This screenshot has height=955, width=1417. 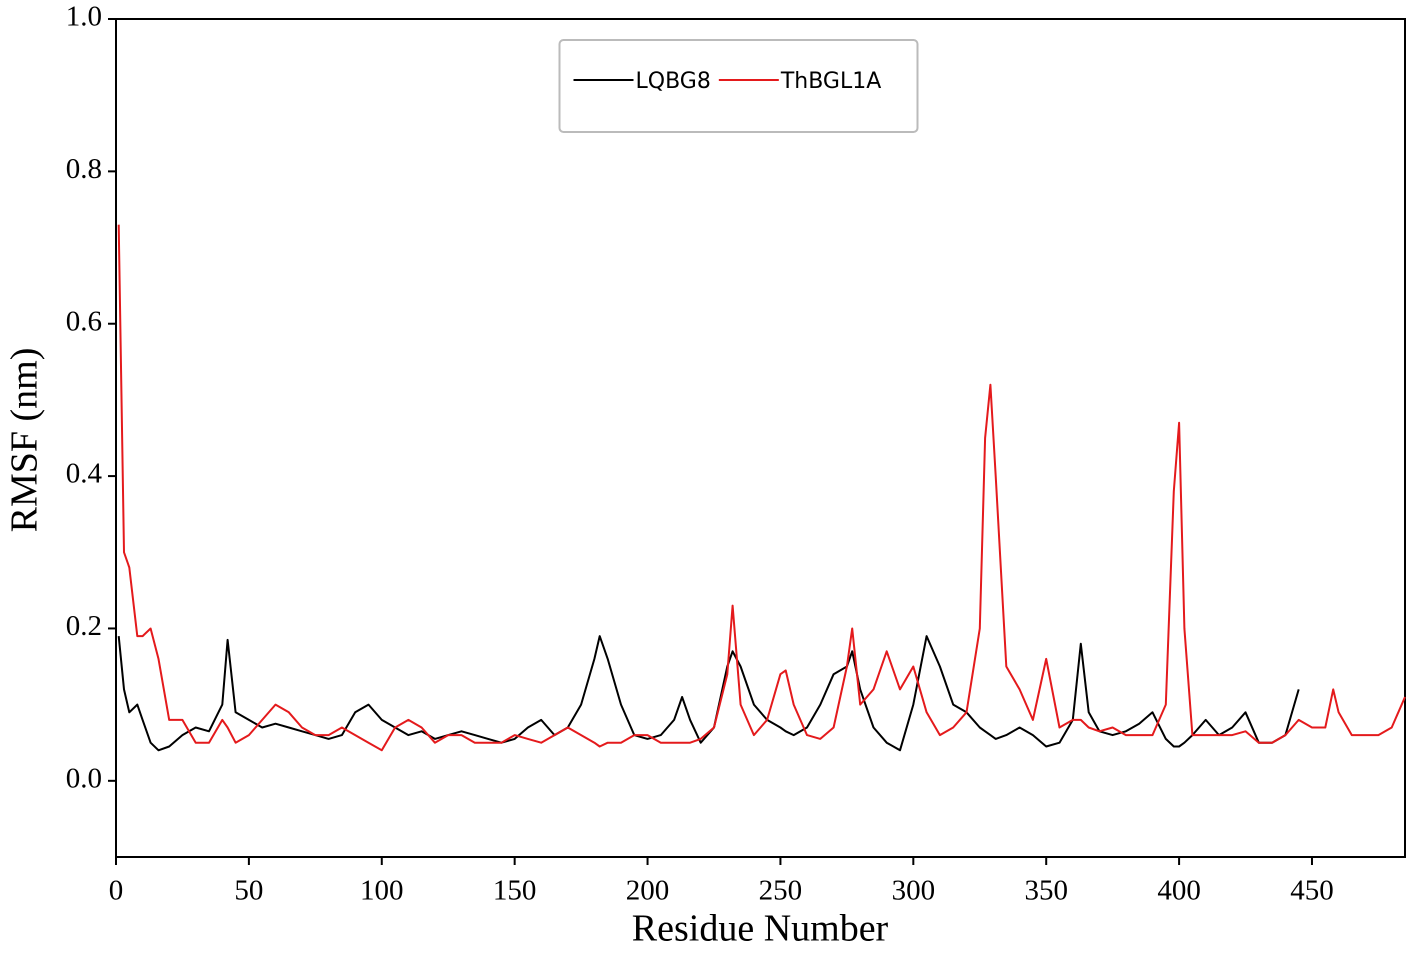 I want to click on x-tick-label: 150, so click(x=515, y=891).